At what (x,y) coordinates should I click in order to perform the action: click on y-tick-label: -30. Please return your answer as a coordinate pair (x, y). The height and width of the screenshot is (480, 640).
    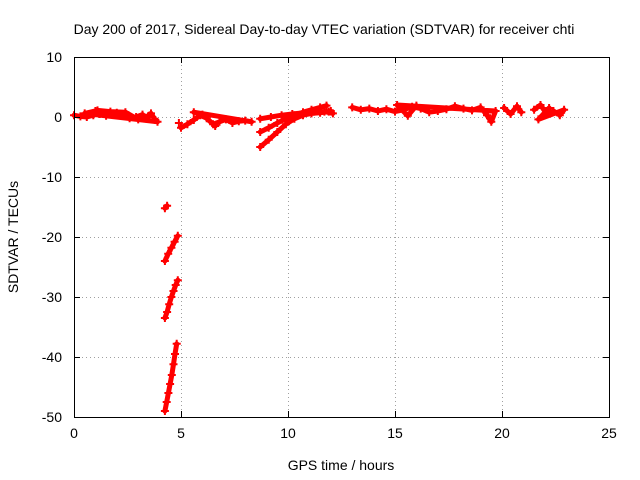
    Looking at the image, I should click on (52, 297).